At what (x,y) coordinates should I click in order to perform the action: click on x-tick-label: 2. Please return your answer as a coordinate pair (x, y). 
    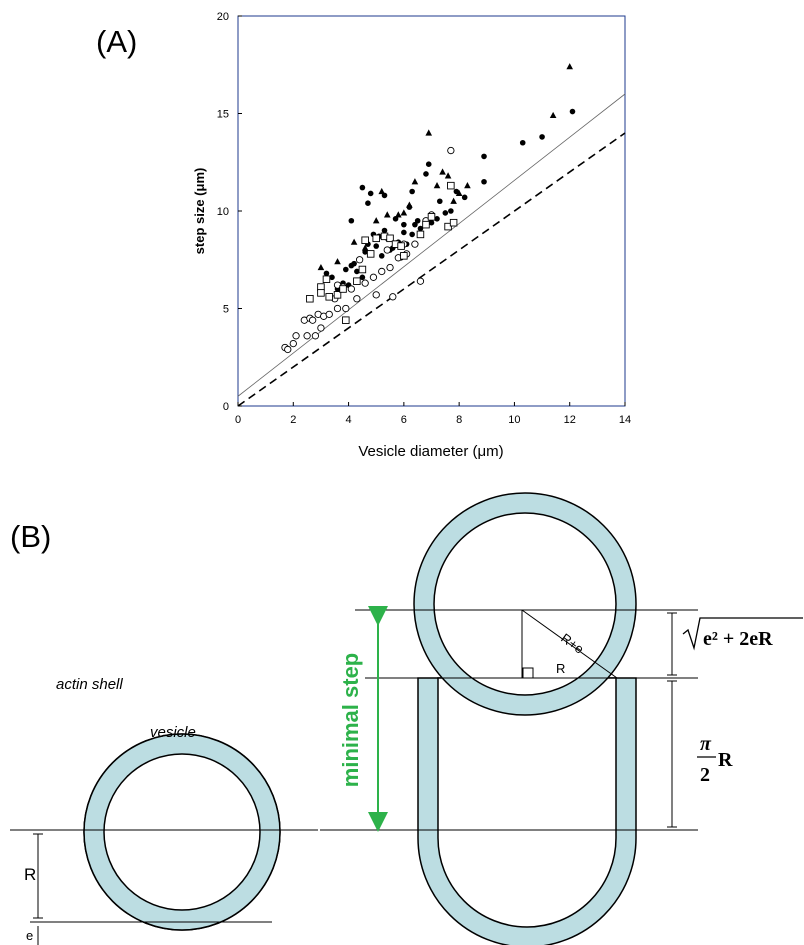
    Looking at the image, I should click on (293, 420).